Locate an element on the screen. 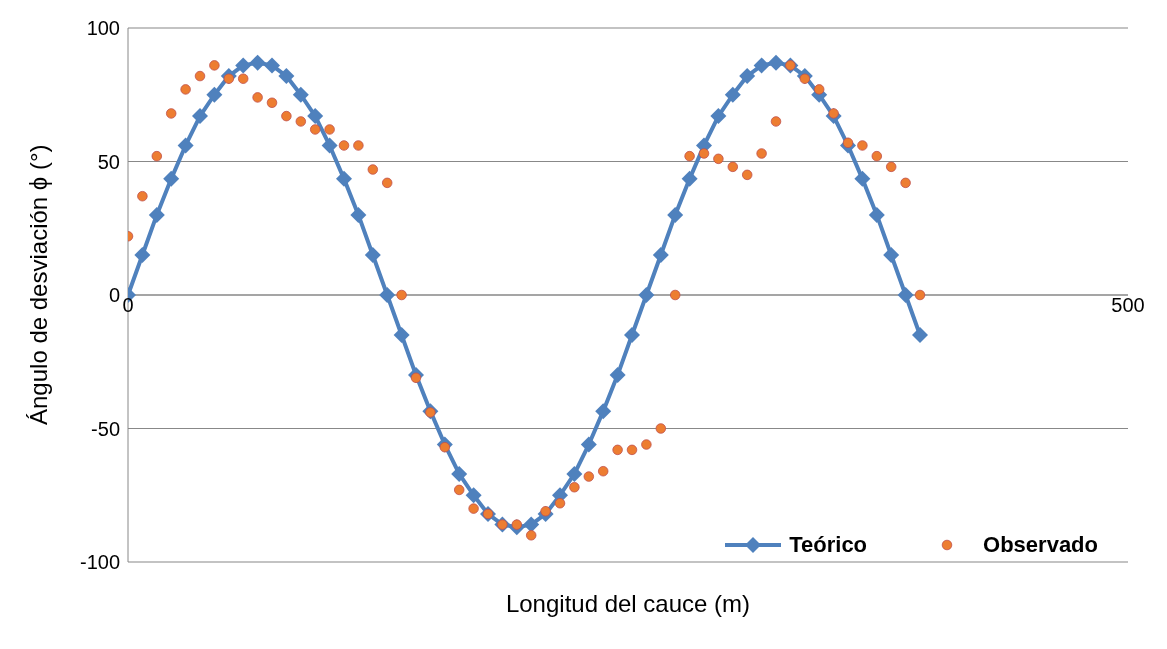  y-tick-label: -100 is located at coordinates (99, 562).